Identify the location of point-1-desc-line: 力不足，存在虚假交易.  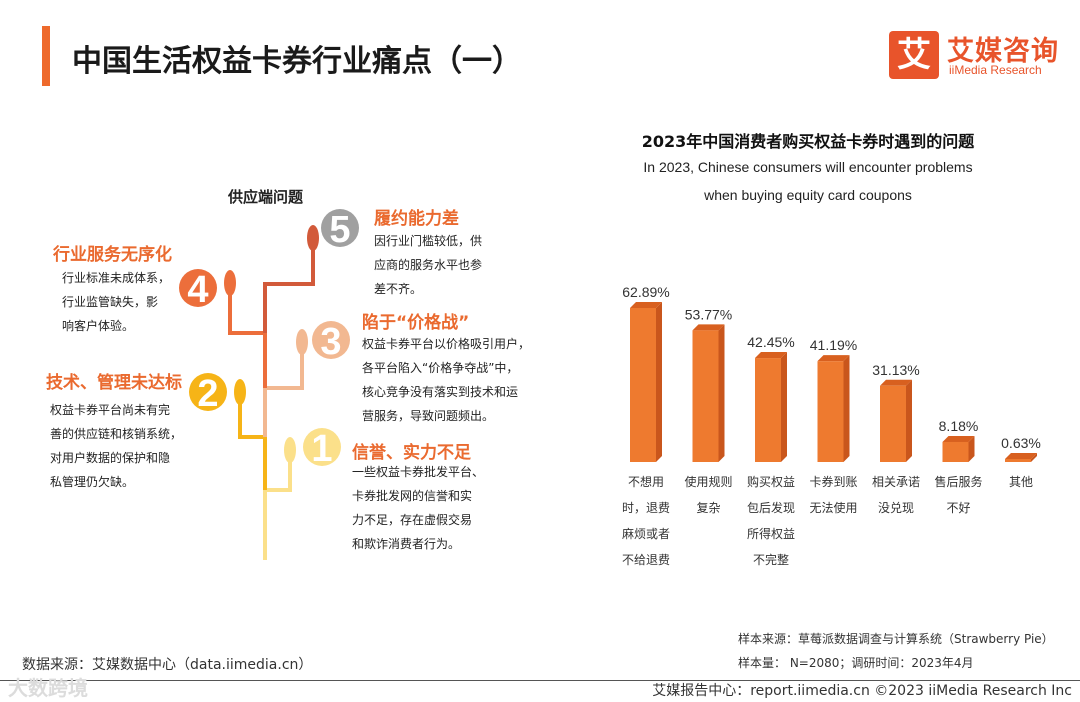
(412, 520).